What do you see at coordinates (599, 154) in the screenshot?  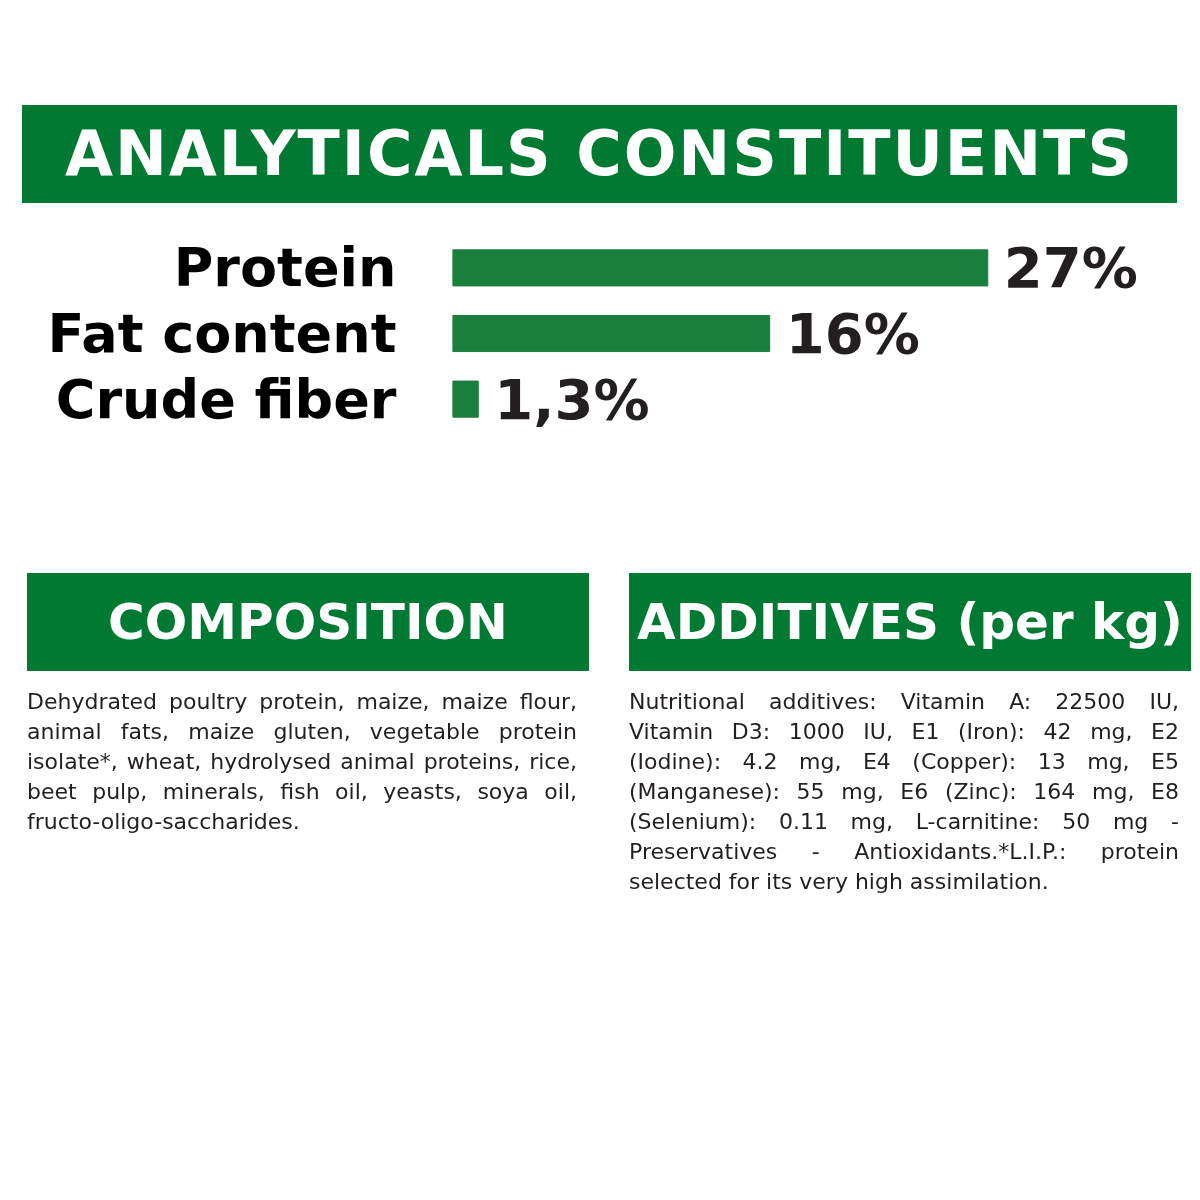 I see `chart-title: ANALYTICALS CONSTITUENTS` at bounding box center [599, 154].